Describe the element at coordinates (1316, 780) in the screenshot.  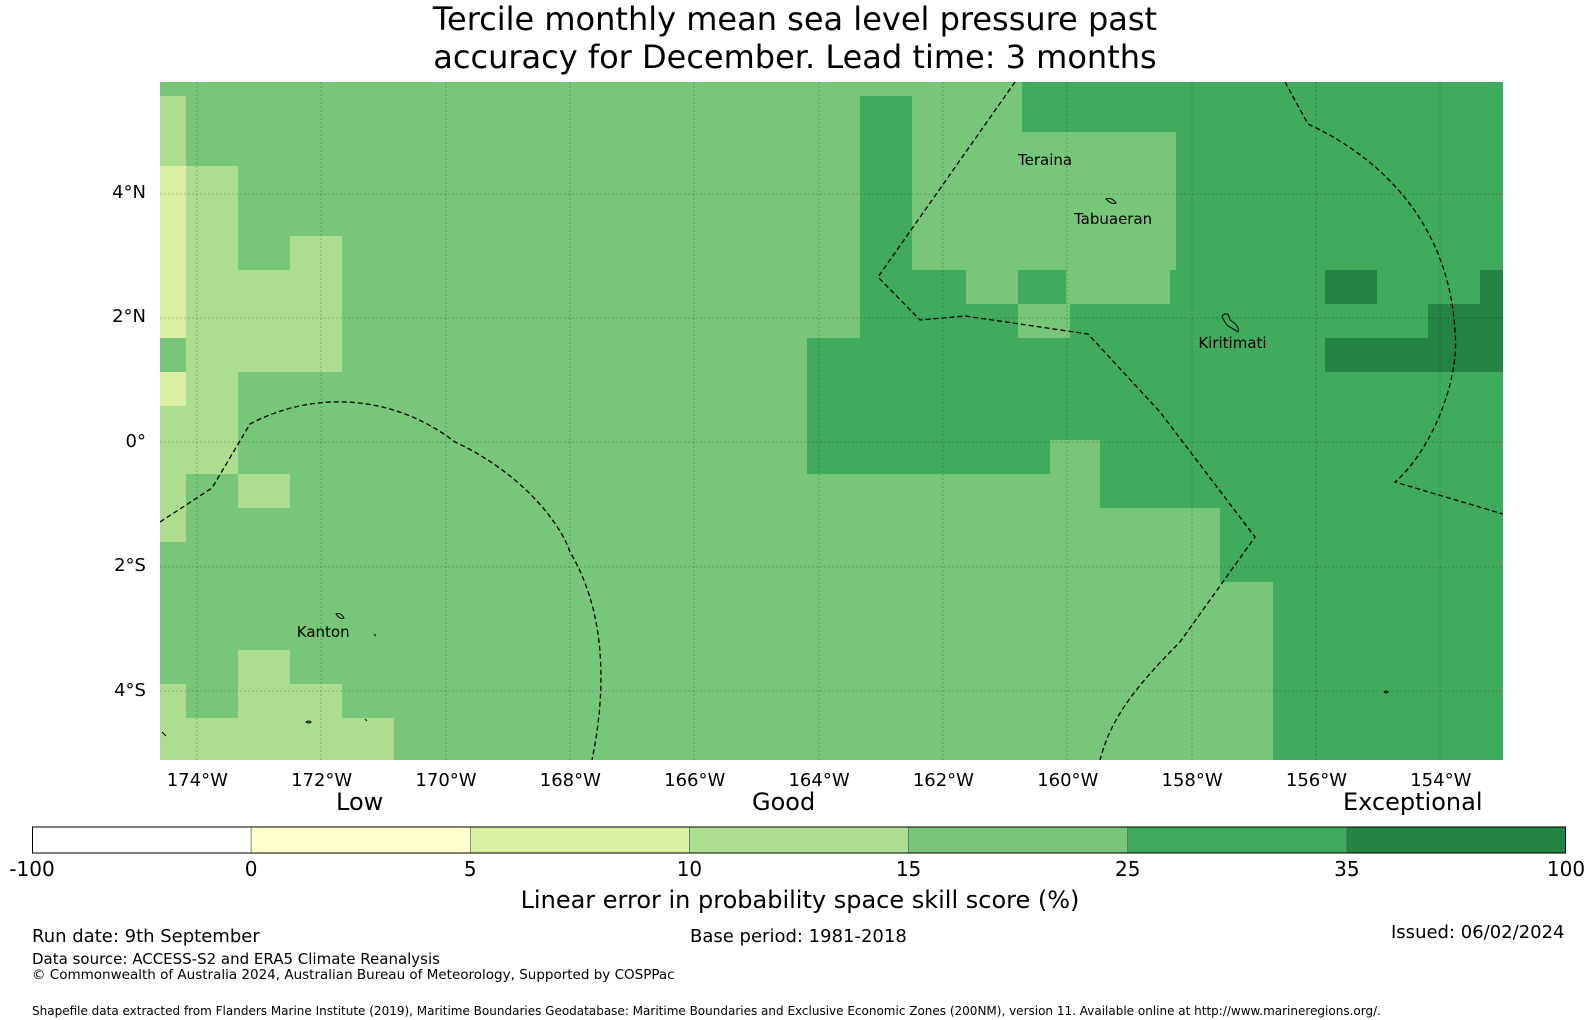
I see `lon-tick-label: 156°W` at that location.